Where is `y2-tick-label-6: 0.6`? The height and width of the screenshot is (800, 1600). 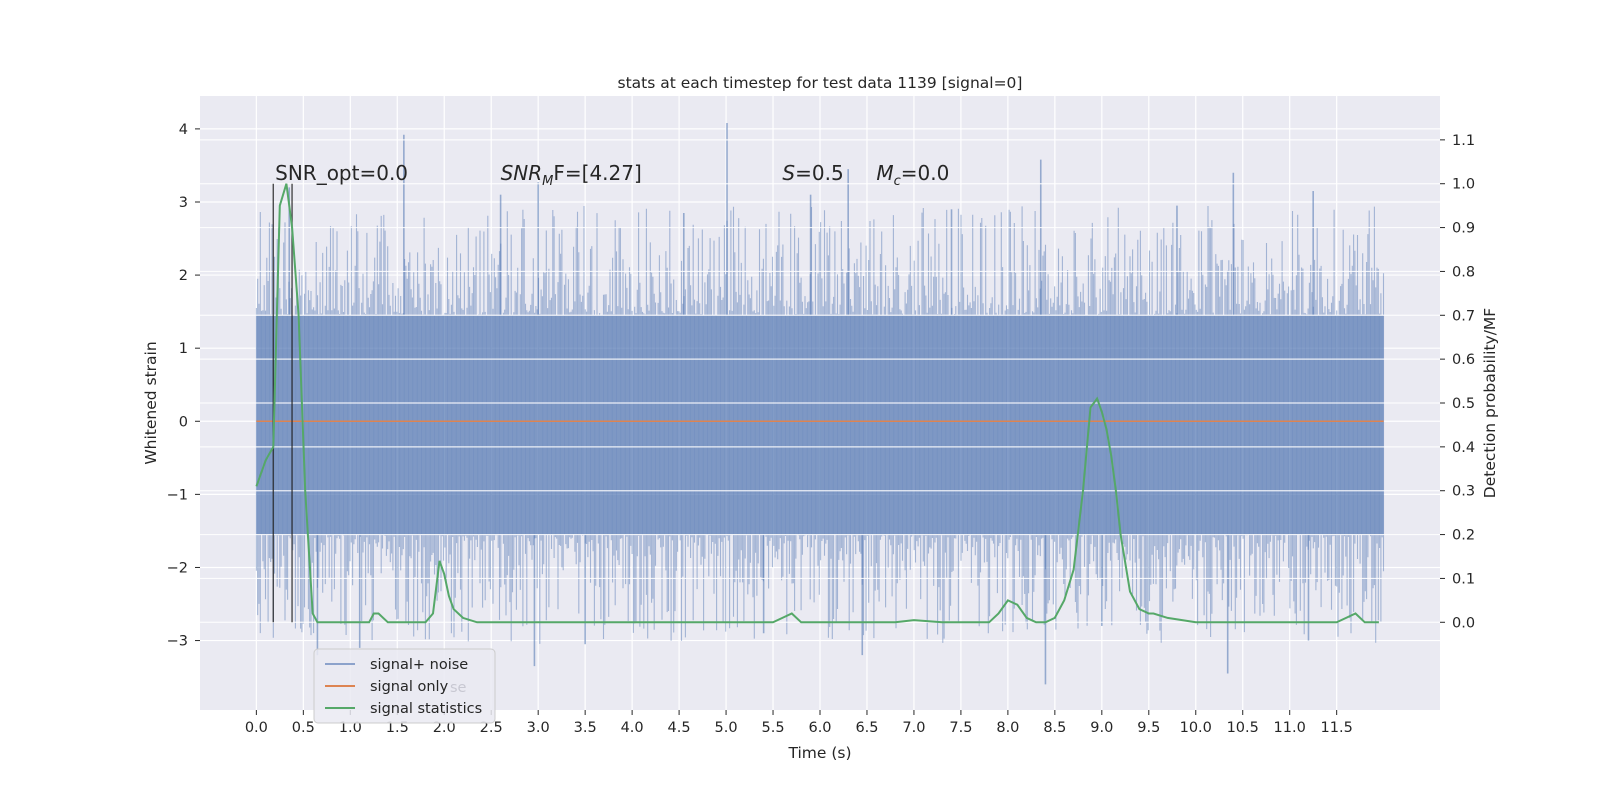 y2-tick-label-6: 0.6 is located at coordinates (1463, 360).